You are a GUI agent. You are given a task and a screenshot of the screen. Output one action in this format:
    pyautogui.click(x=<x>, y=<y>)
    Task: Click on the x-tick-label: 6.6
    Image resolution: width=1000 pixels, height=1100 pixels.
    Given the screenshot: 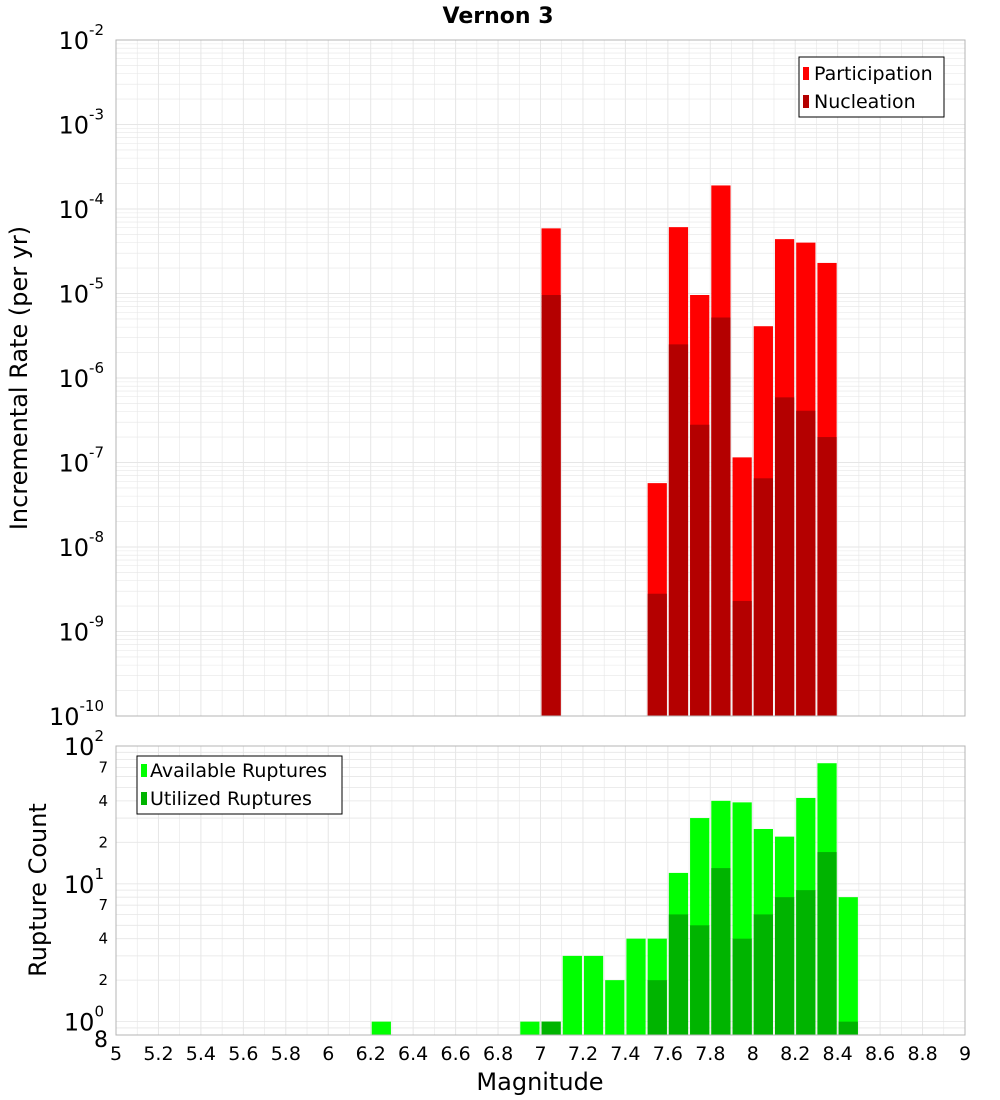 What is the action you would take?
    pyautogui.click(x=455, y=1054)
    